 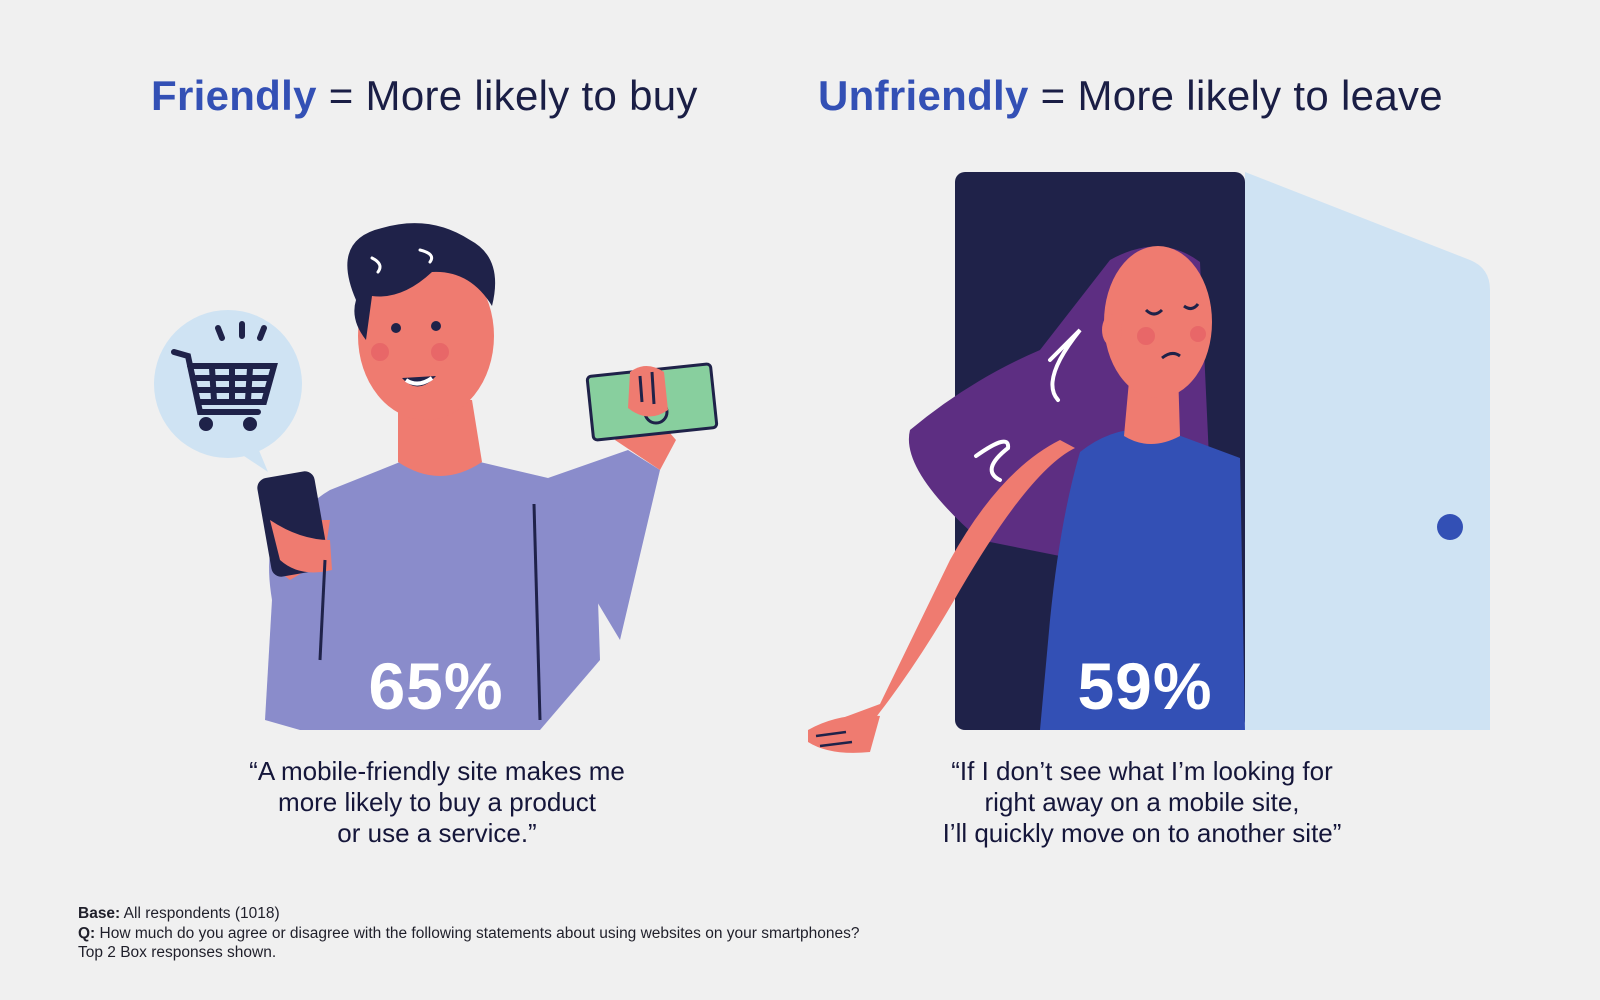 What do you see at coordinates (468, 914) in the screenshot?
I see `footnote-base: Base: All respondents (1018)` at bounding box center [468, 914].